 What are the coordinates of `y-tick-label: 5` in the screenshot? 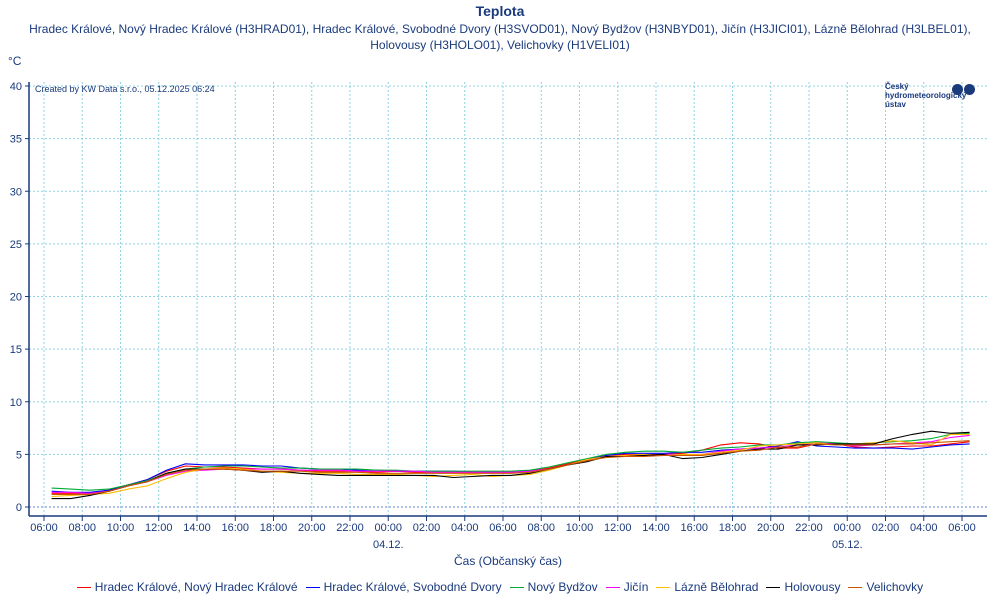 It's located at (19, 455).